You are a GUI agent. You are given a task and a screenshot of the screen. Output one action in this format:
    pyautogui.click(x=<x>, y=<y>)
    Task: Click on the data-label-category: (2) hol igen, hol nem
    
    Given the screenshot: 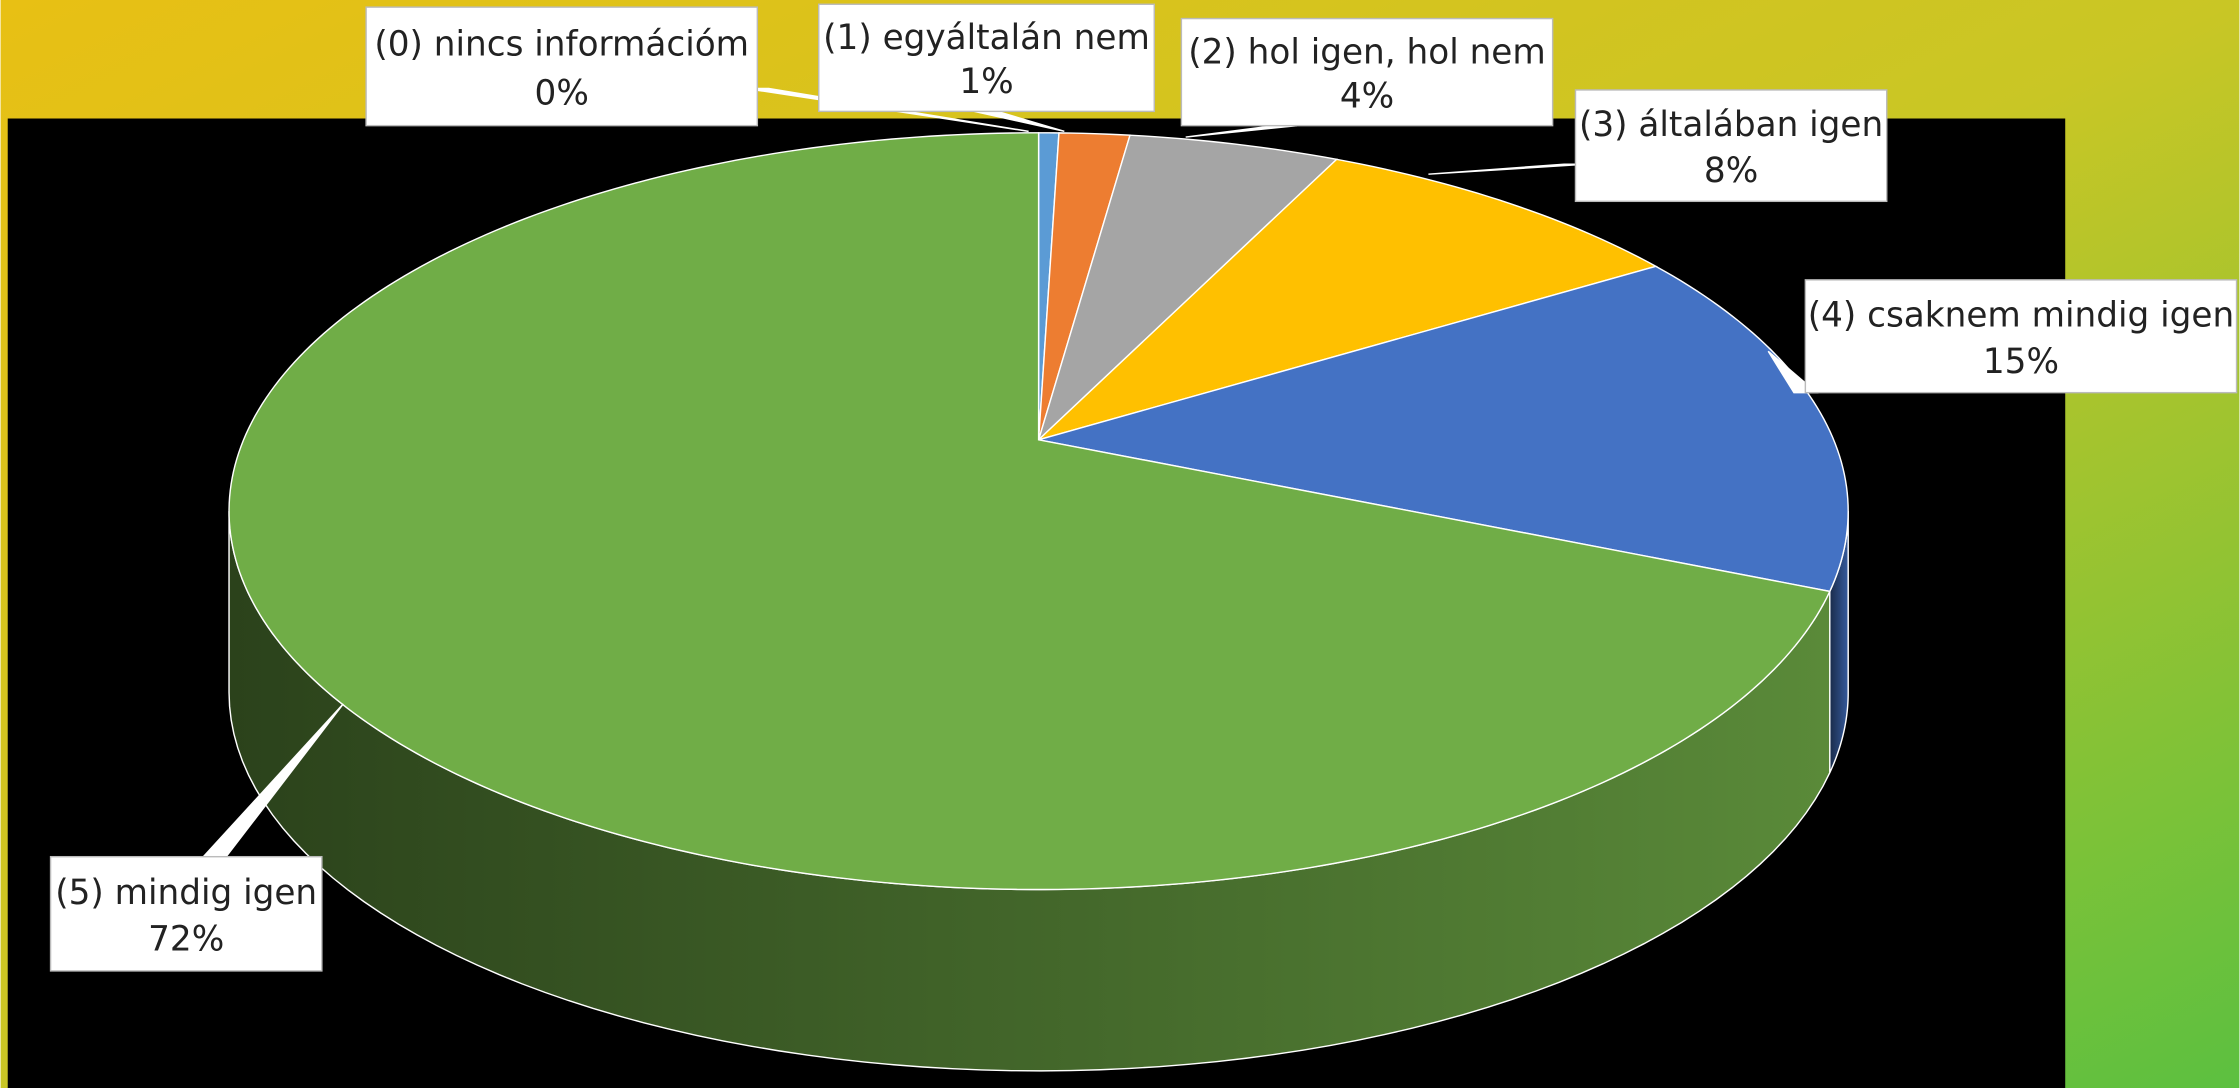 What is the action you would take?
    pyautogui.click(x=1366, y=52)
    